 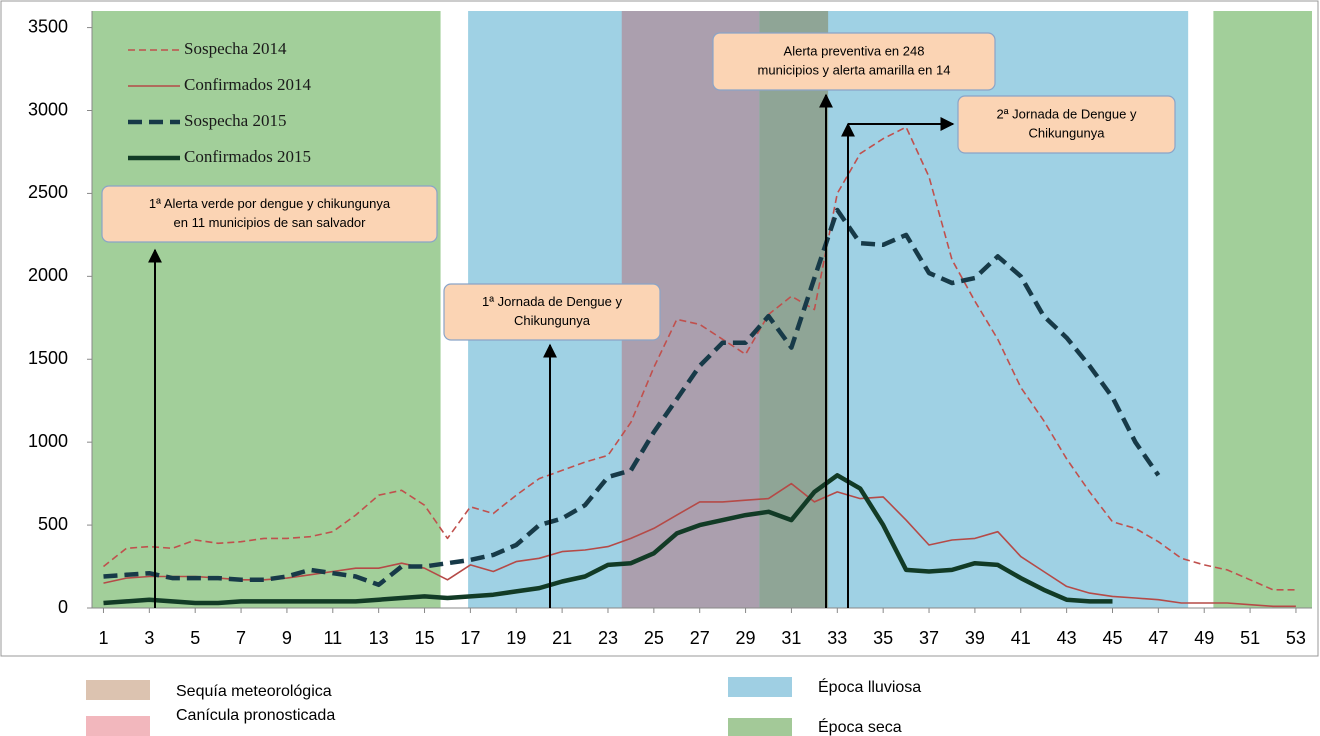 What do you see at coordinates (883, 638) in the screenshot?
I see `x-tick-label: 35` at bounding box center [883, 638].